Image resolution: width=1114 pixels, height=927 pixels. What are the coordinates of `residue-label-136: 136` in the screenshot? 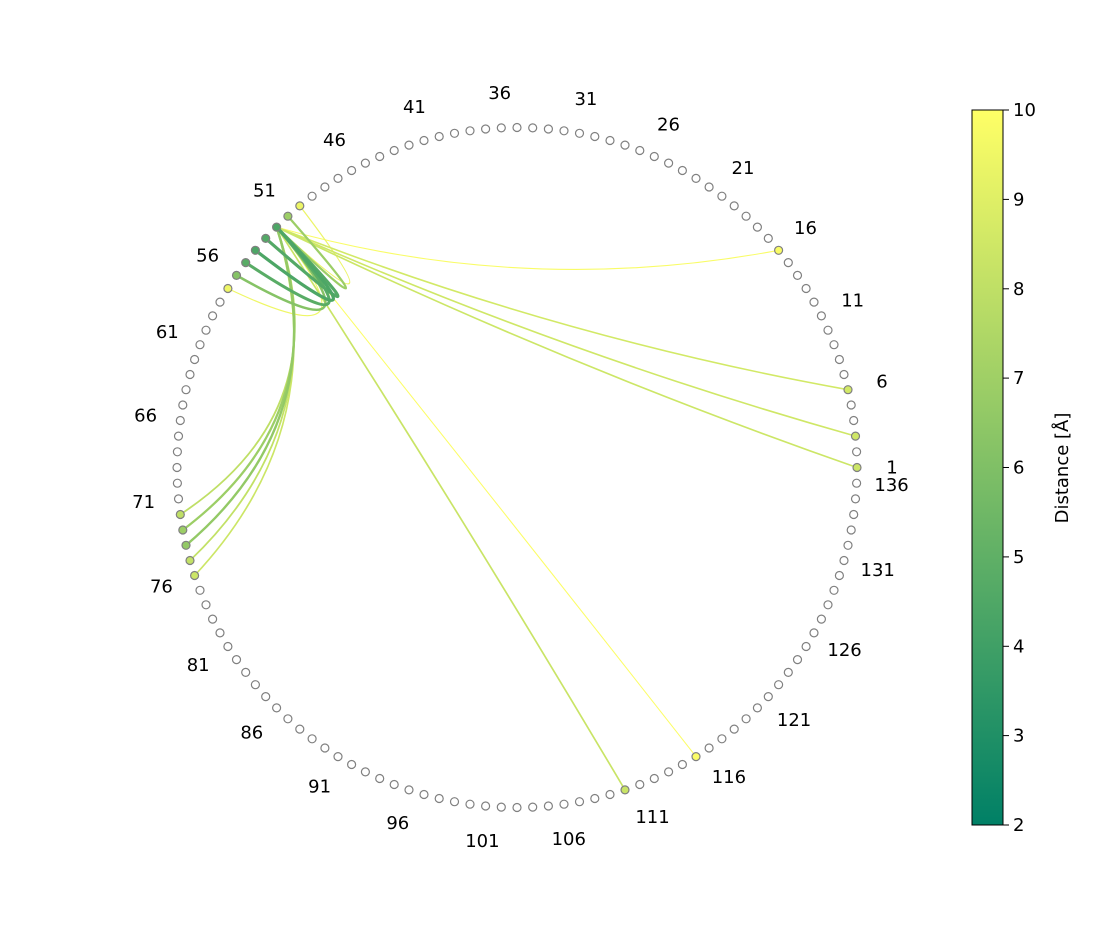 It's located at (891, 485).